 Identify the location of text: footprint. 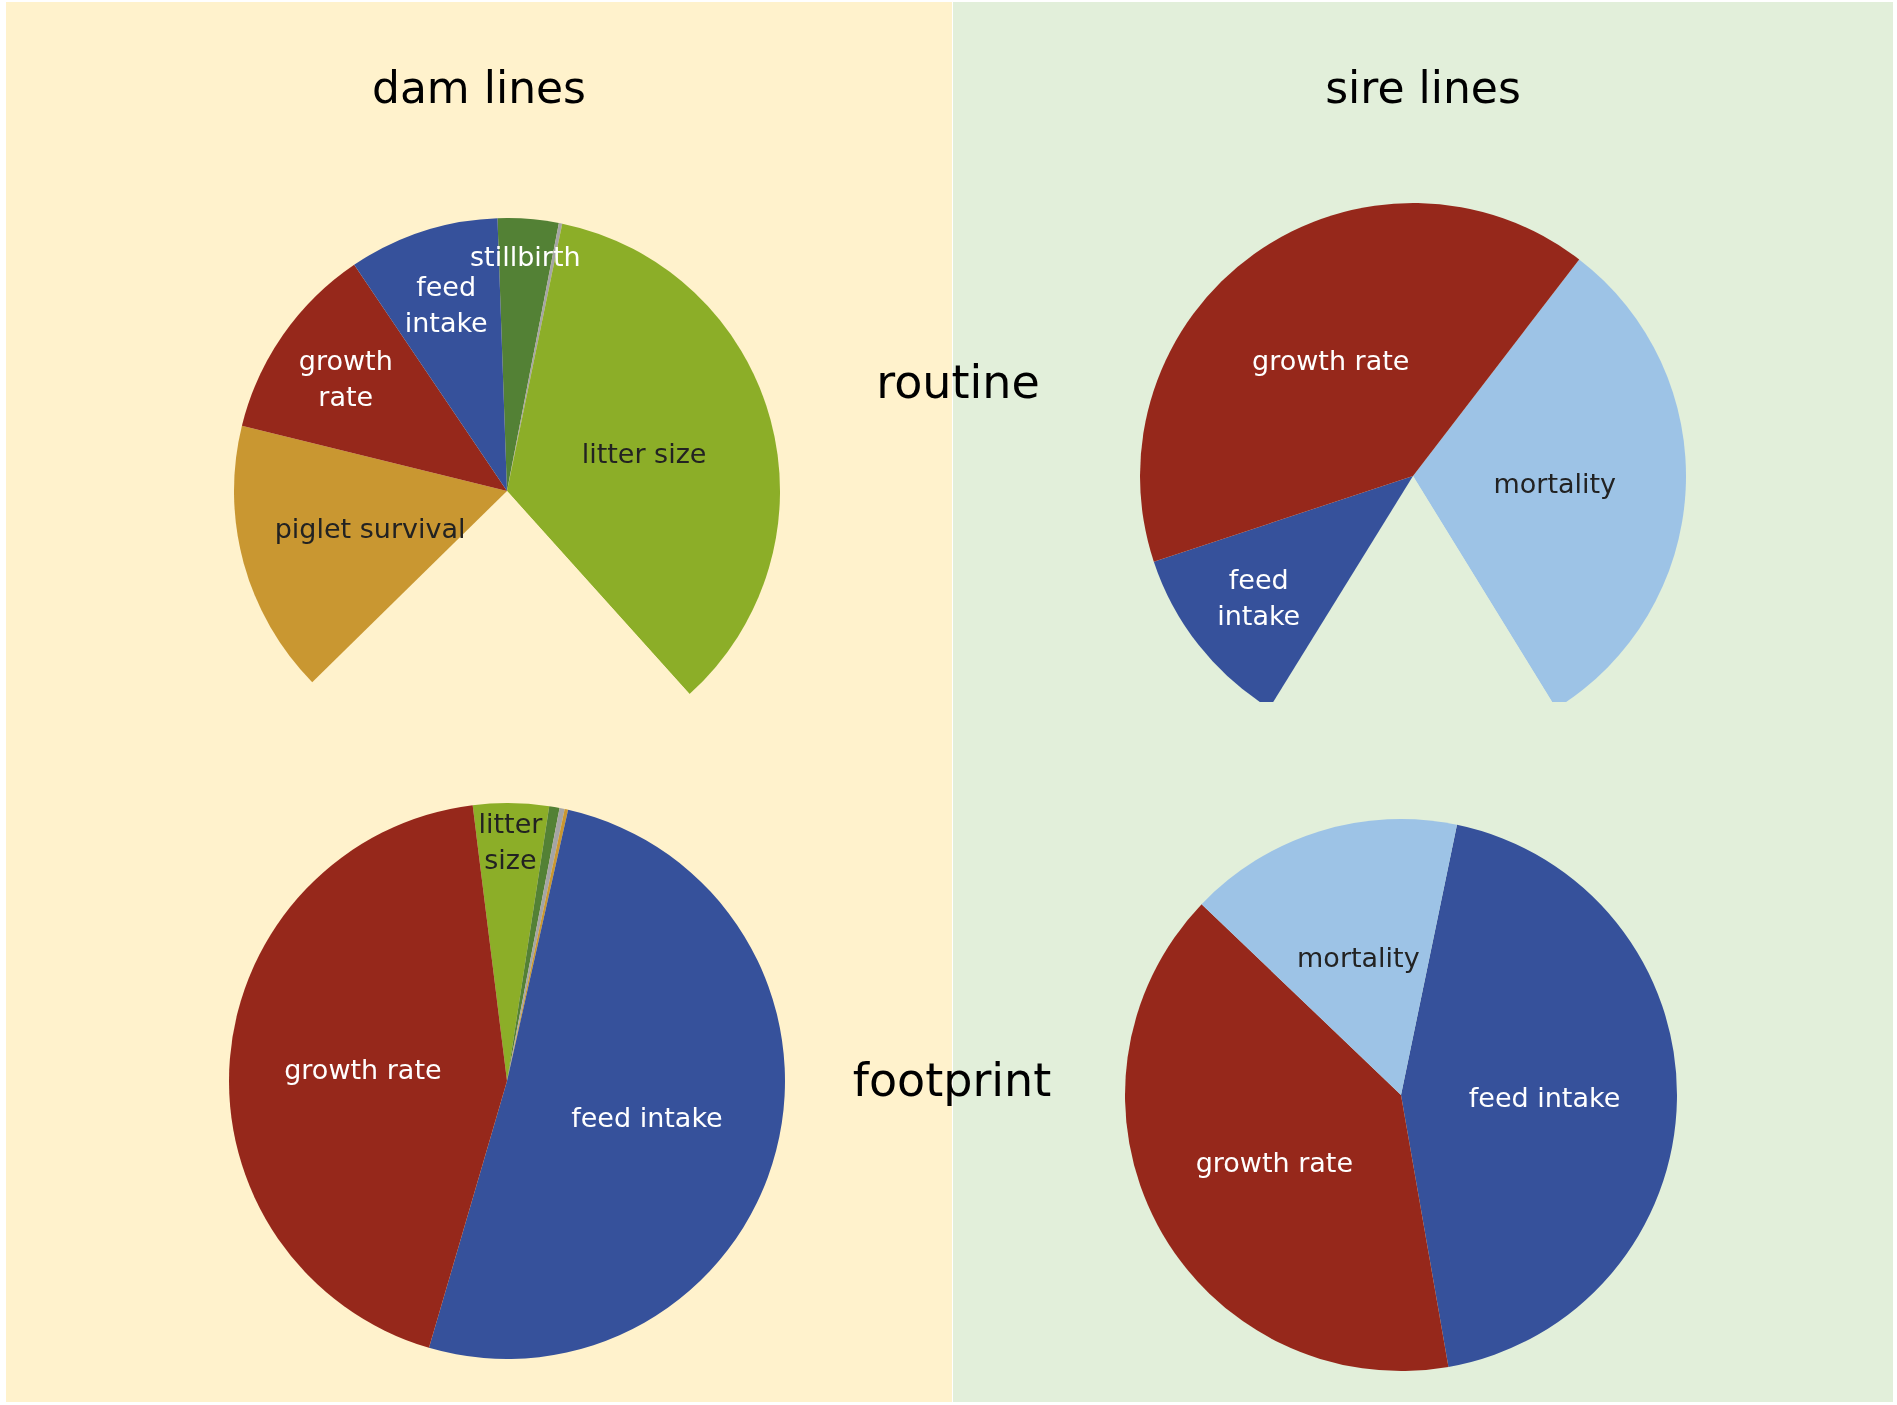
(952, 1080).